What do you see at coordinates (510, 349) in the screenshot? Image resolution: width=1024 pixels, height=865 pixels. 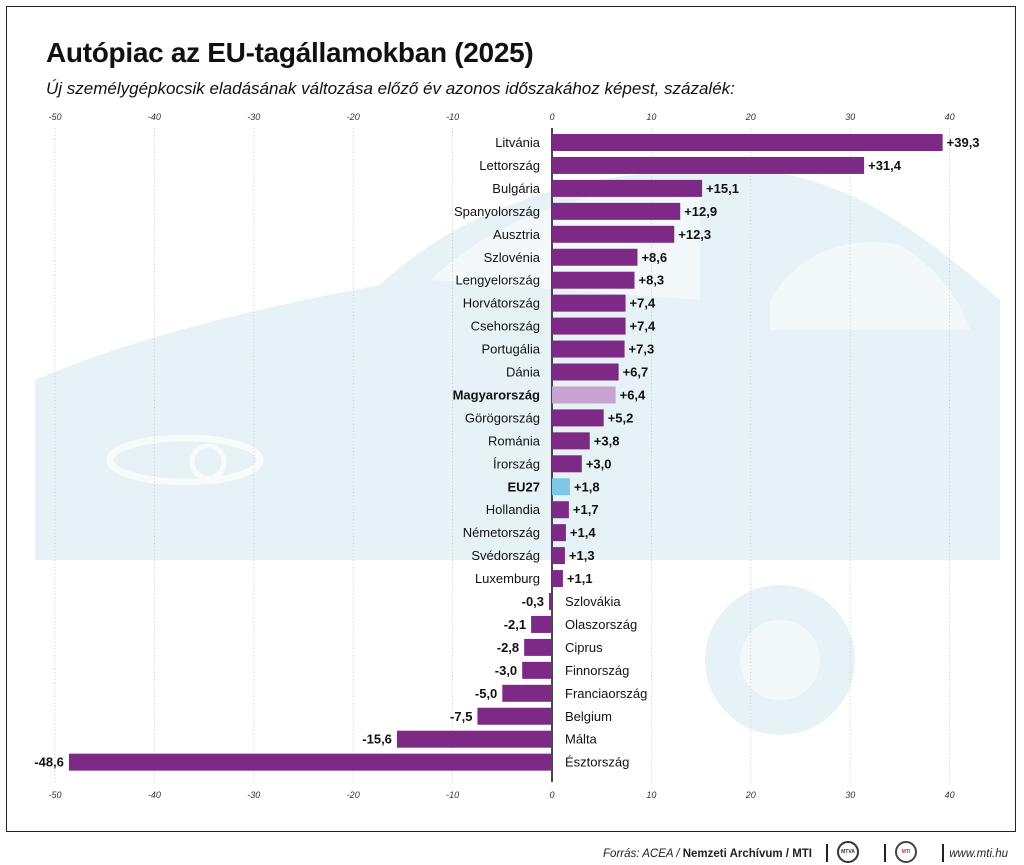 I see `category-label: Portugália` at bounding box center [510, 349].